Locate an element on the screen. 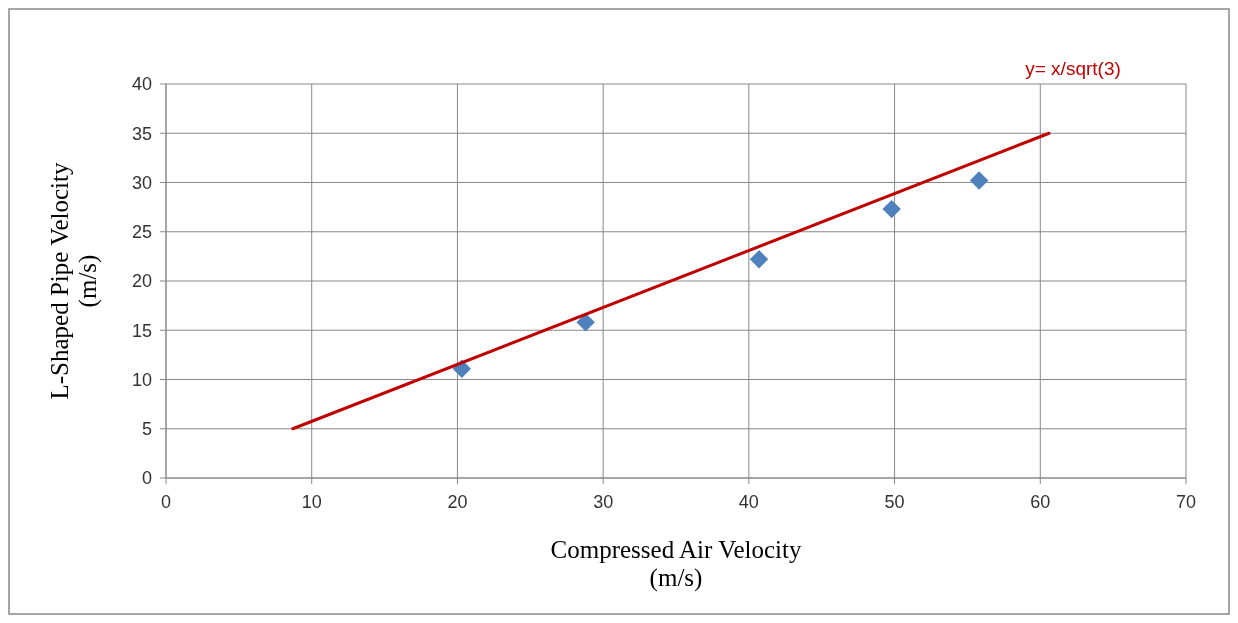 Image resolution: width=1238 pixels, height=623 pixels. x-tick-label: 50 is located at coordinates (894, 502).